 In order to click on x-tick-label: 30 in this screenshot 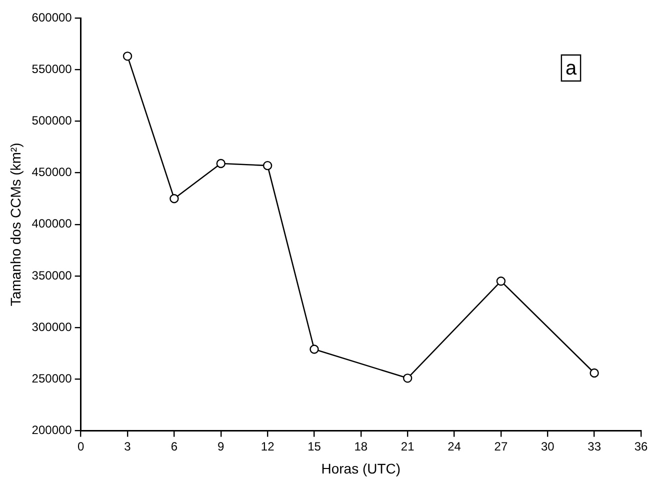, I will do `click(547, 446)`.